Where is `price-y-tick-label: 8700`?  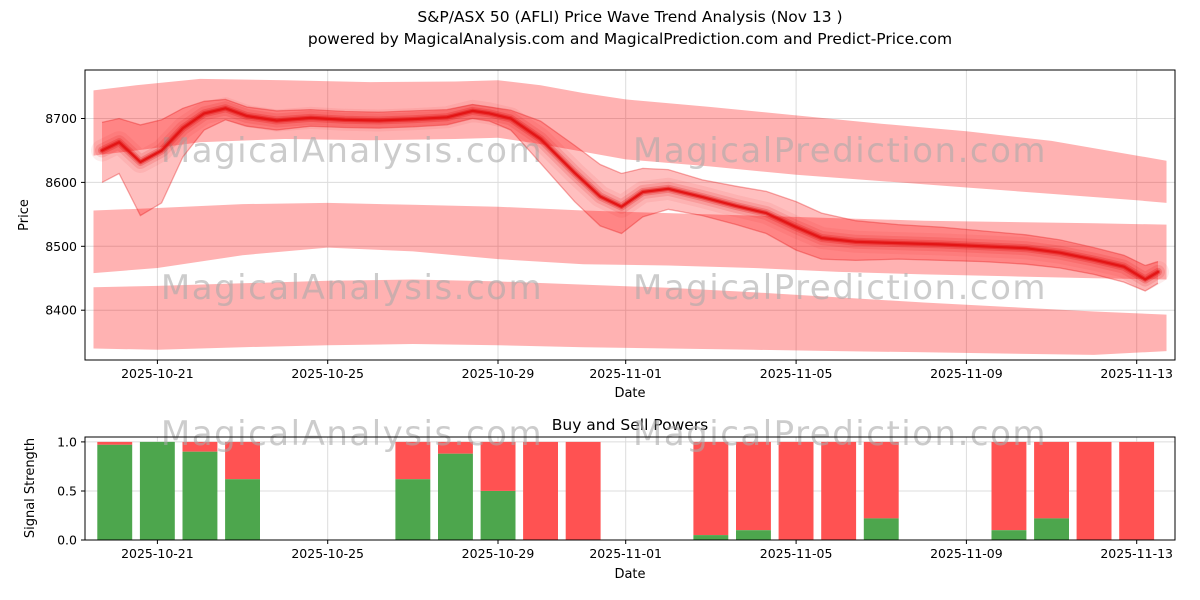
price-y-tick-label: 8700 is located at coordinates (61, 118).